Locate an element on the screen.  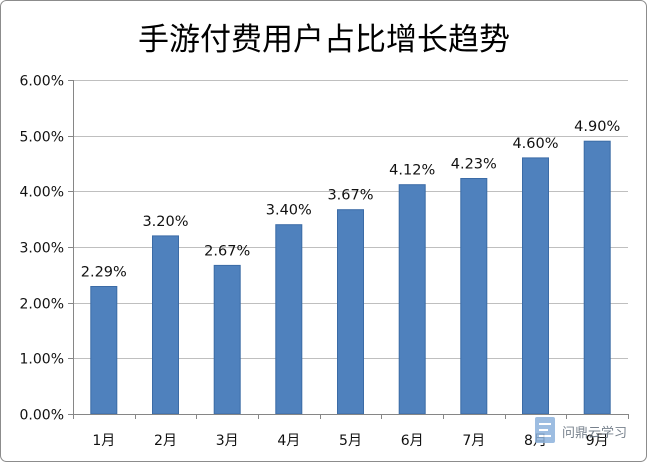
watermark-text: 问鼎云学习 is located at coordinates (594, 433).